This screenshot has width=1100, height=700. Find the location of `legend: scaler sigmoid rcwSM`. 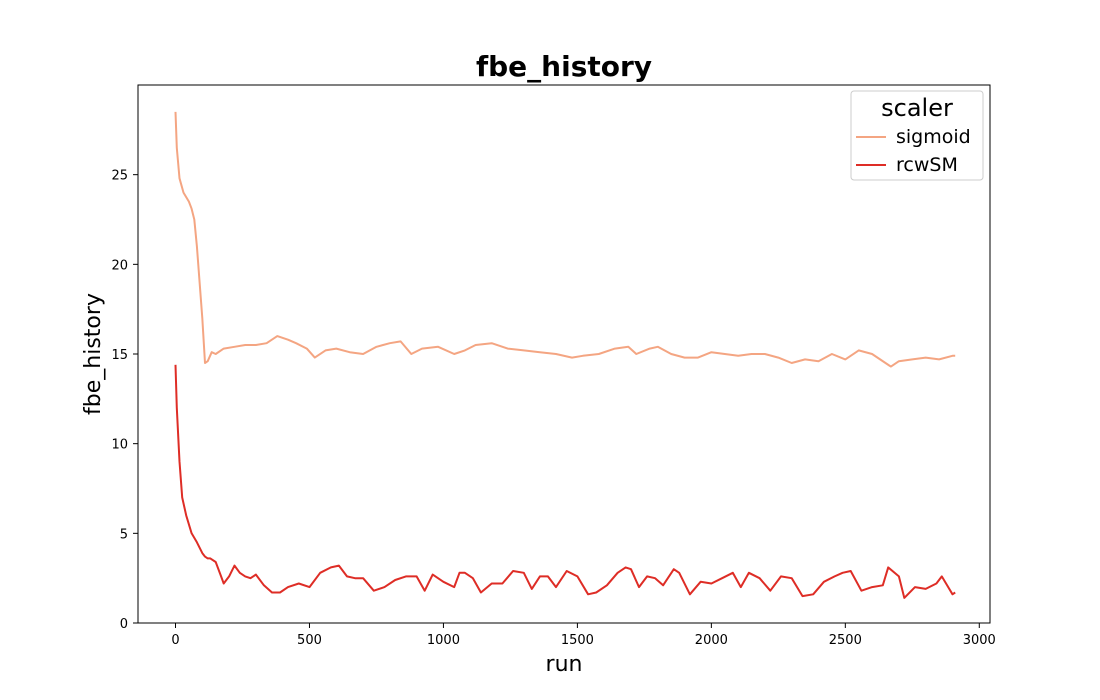

legend: scaler sigmoid rcwSM is located at coordinates (917, 135).